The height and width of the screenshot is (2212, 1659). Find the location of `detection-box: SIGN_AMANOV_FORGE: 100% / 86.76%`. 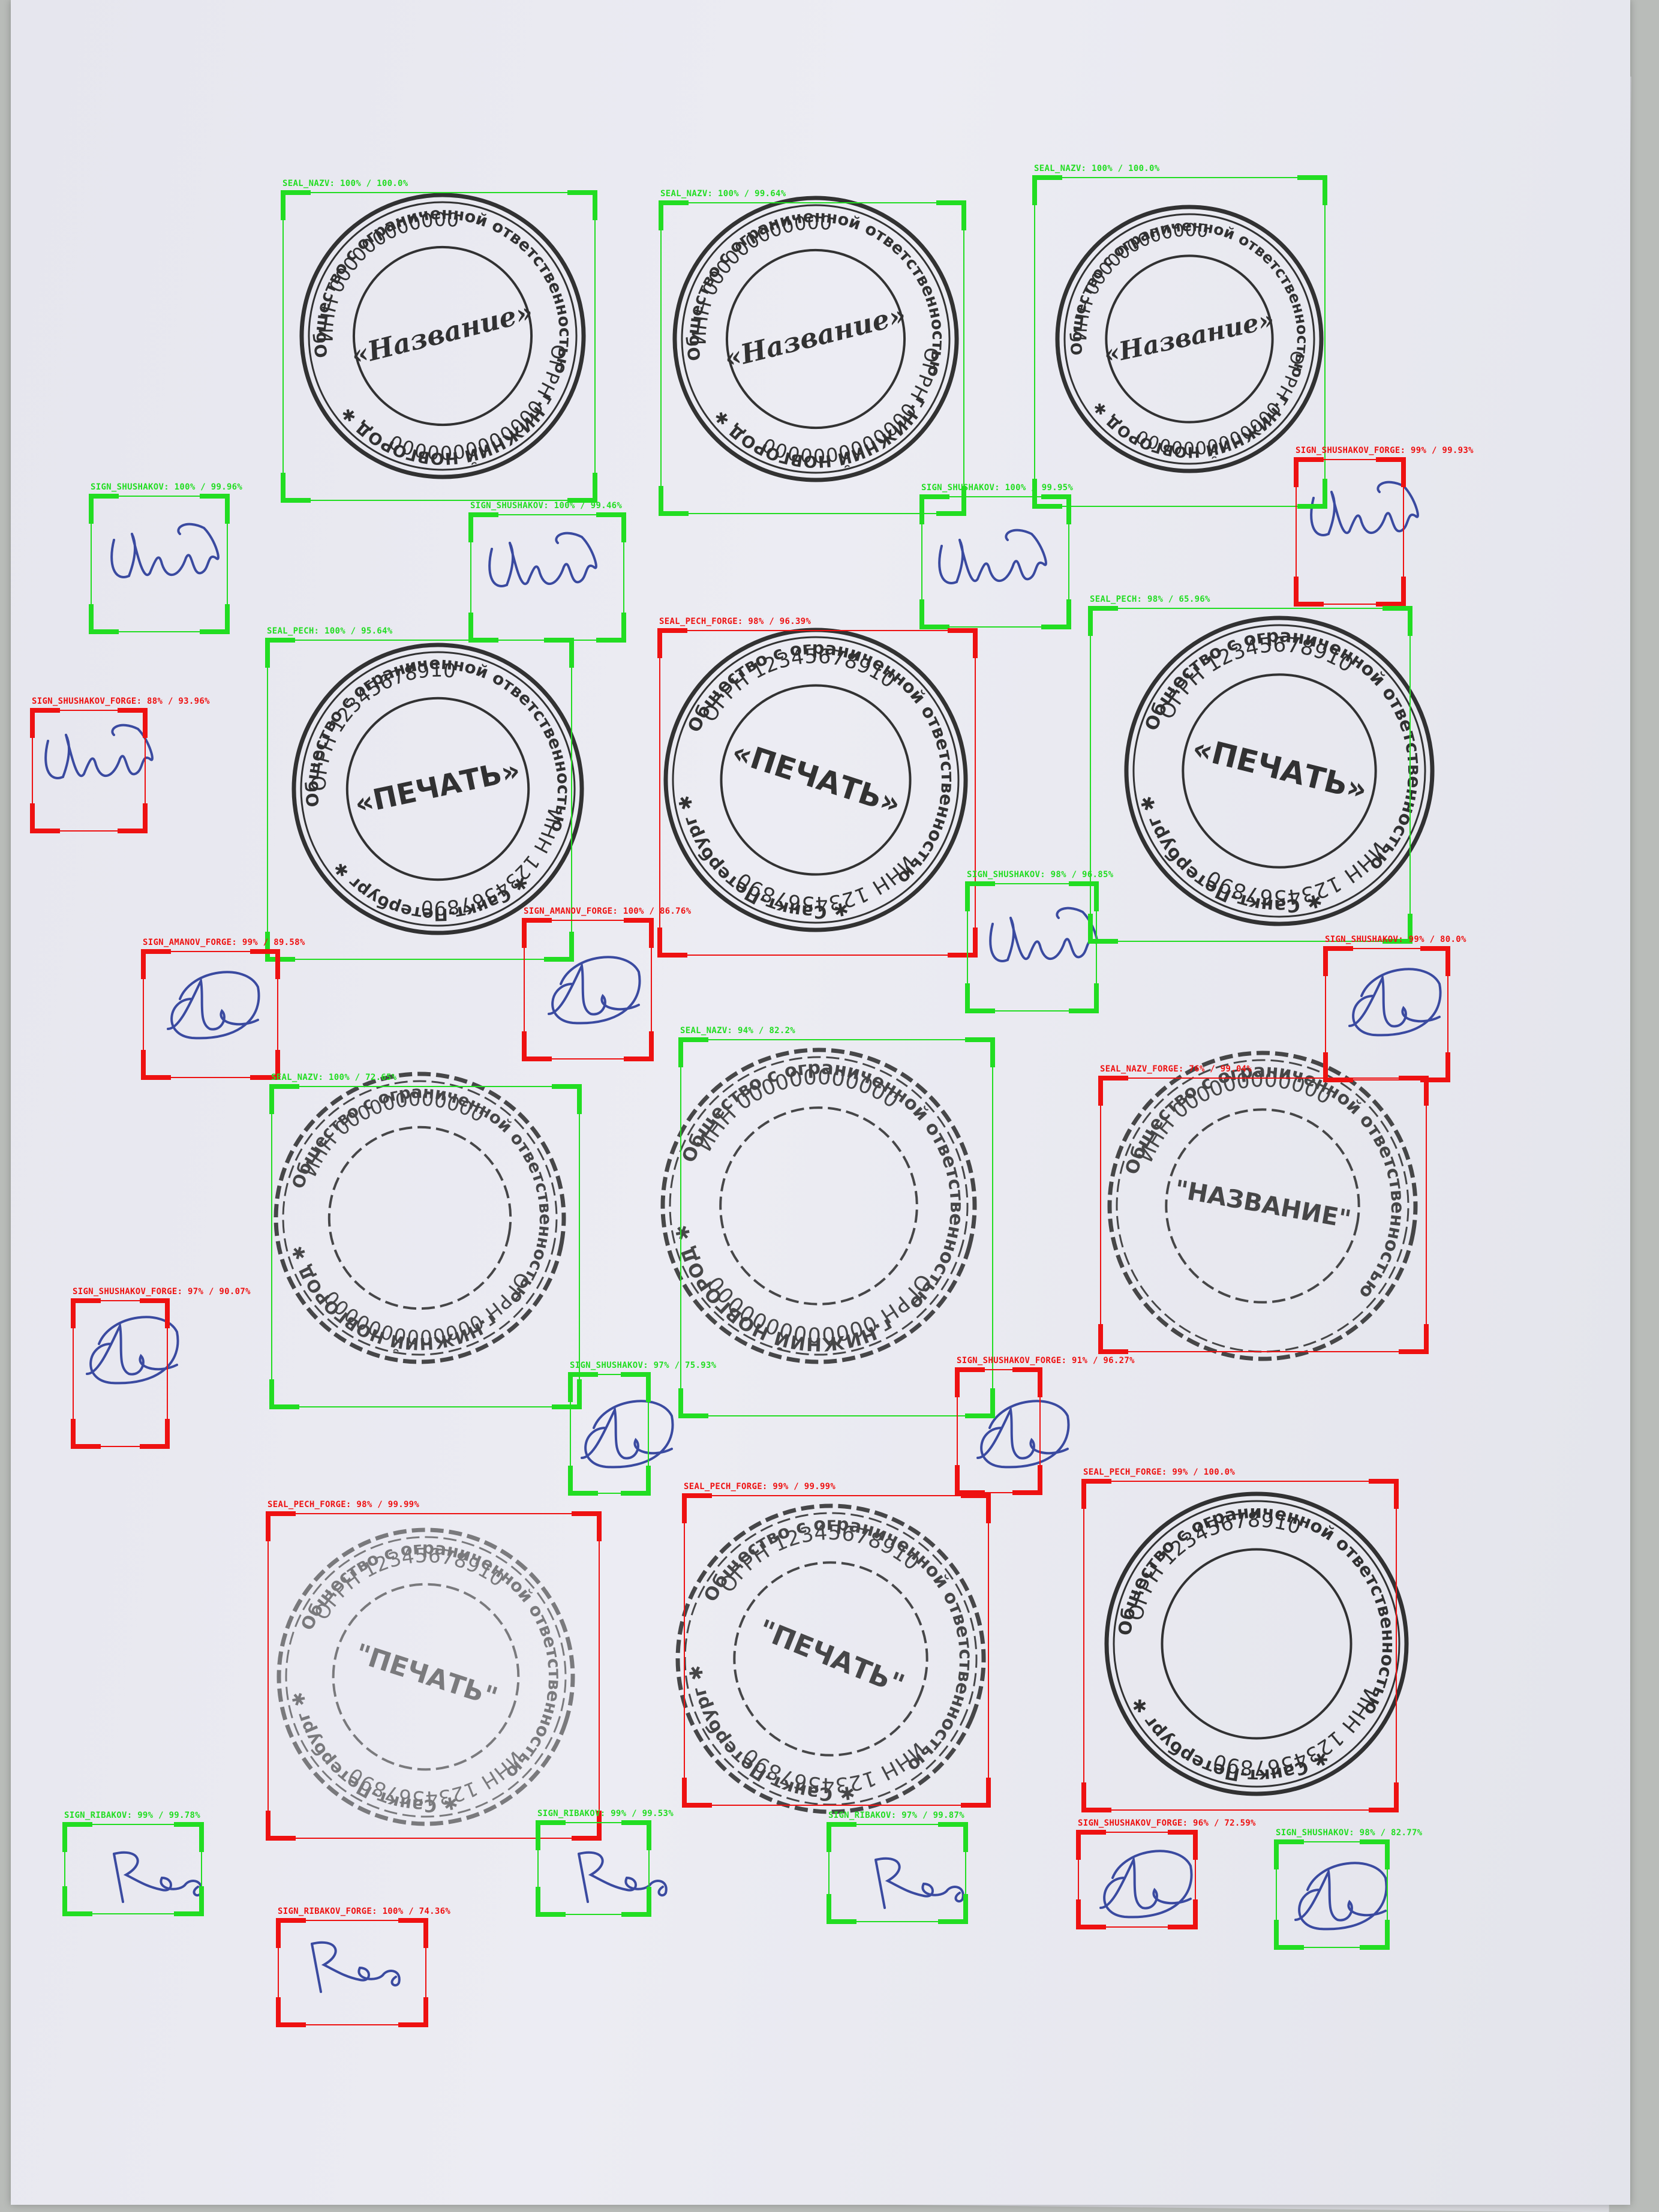

detection-box: SIGN_AMANOV_FORGE: 100% / 86.76% is located at coordinates (606, 984).